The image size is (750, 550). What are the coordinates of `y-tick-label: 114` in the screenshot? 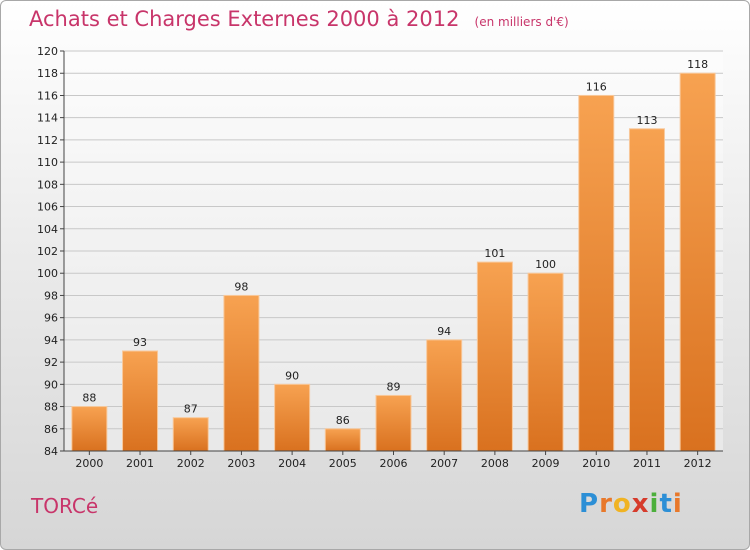 It's located at (47, 118).